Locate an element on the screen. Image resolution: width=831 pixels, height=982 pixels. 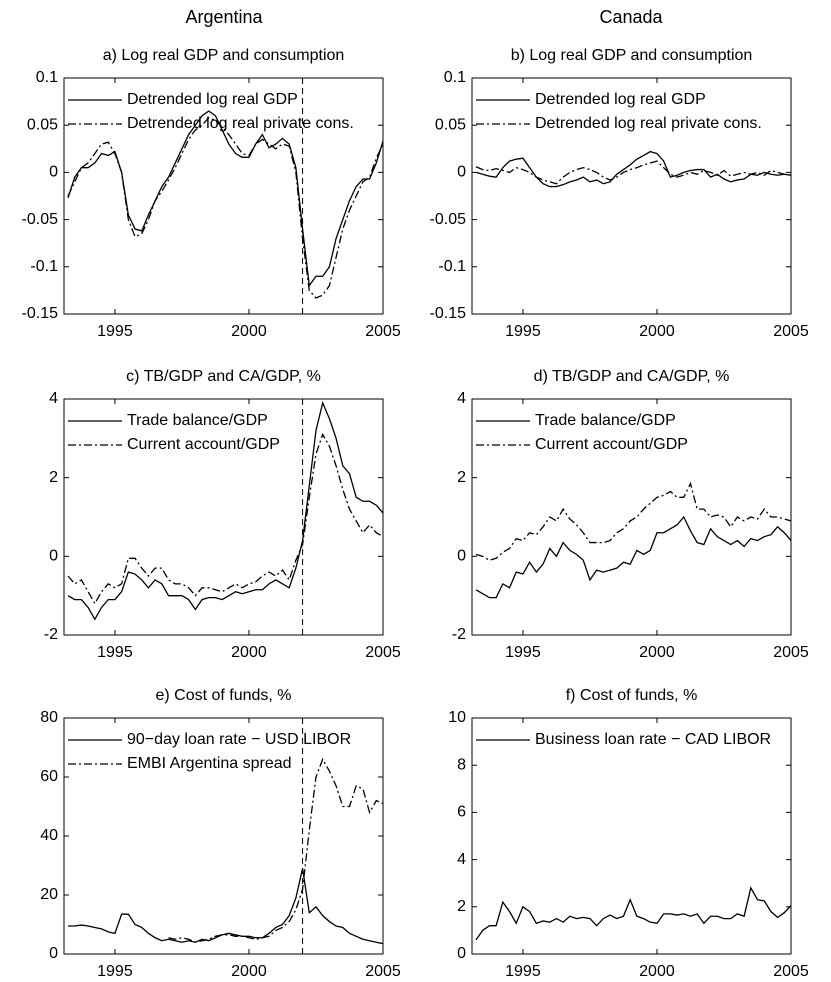
legend-label: EMBI Argentina spread is located at coordinates (209, 763).